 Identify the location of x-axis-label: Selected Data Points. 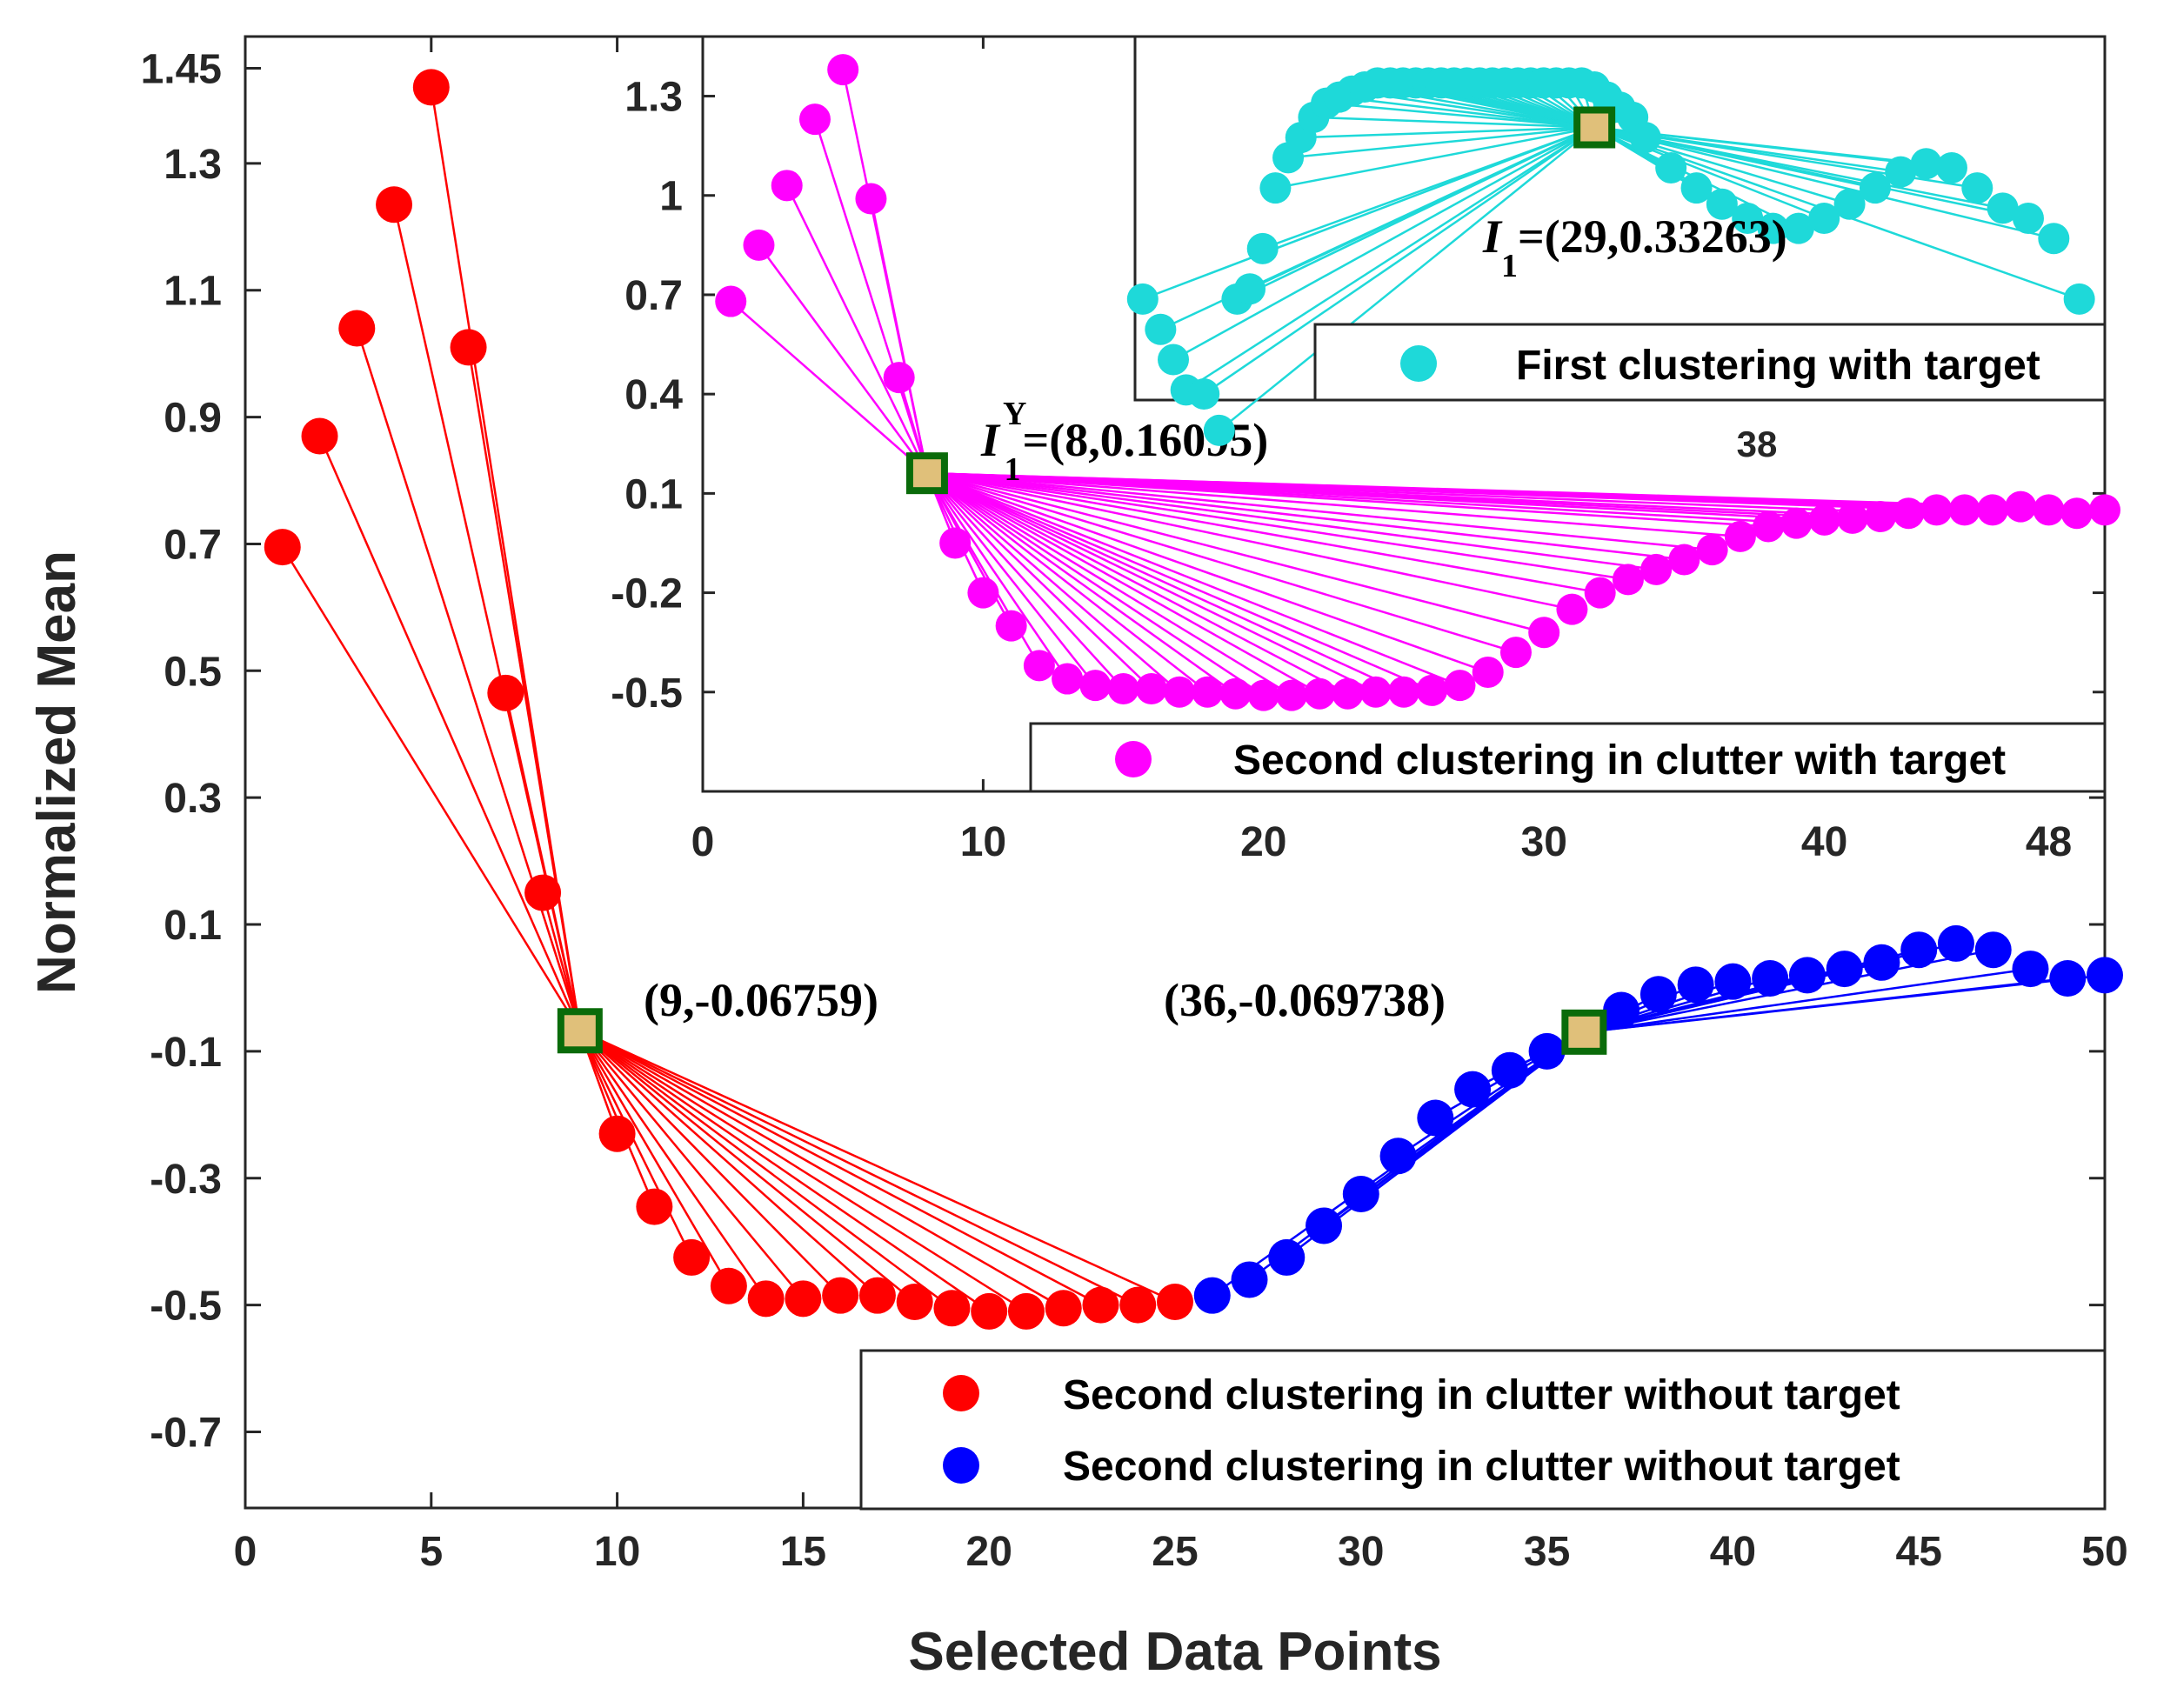
(1174, 1652).